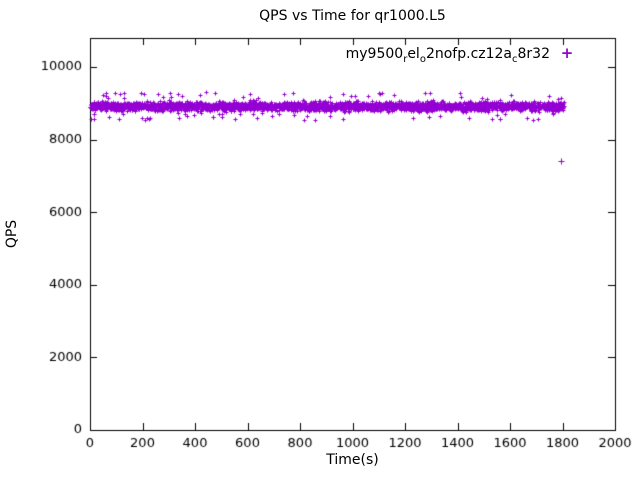  Describe the element at coordinates (352, 460) in the screenshot. I see `x-axis-label: Time(s)` at that location.